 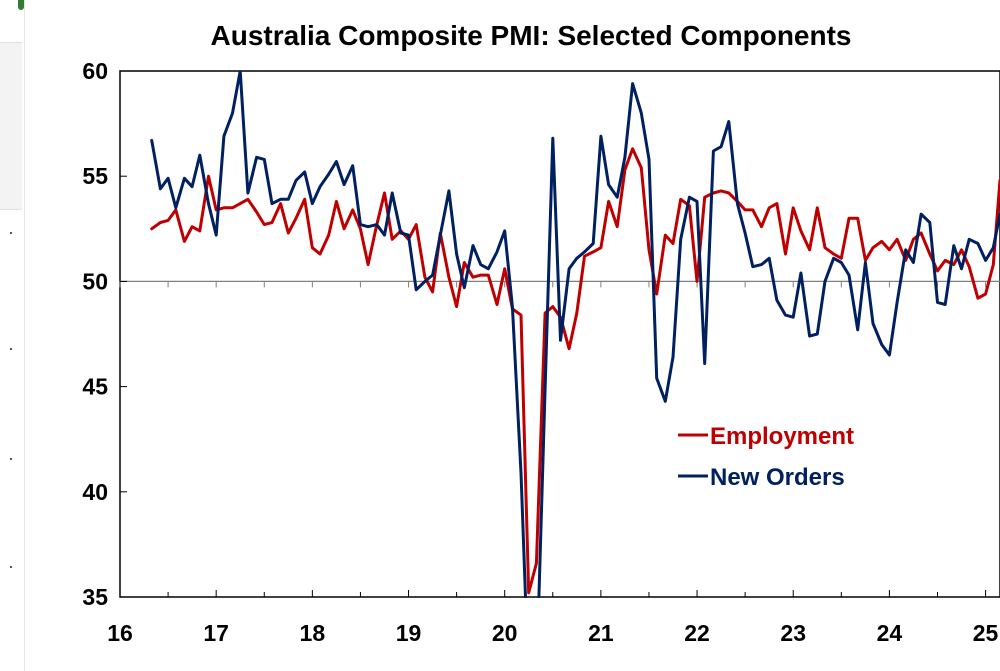 I want to click on legend: Employment New Orders, so click(x=766, y=457).